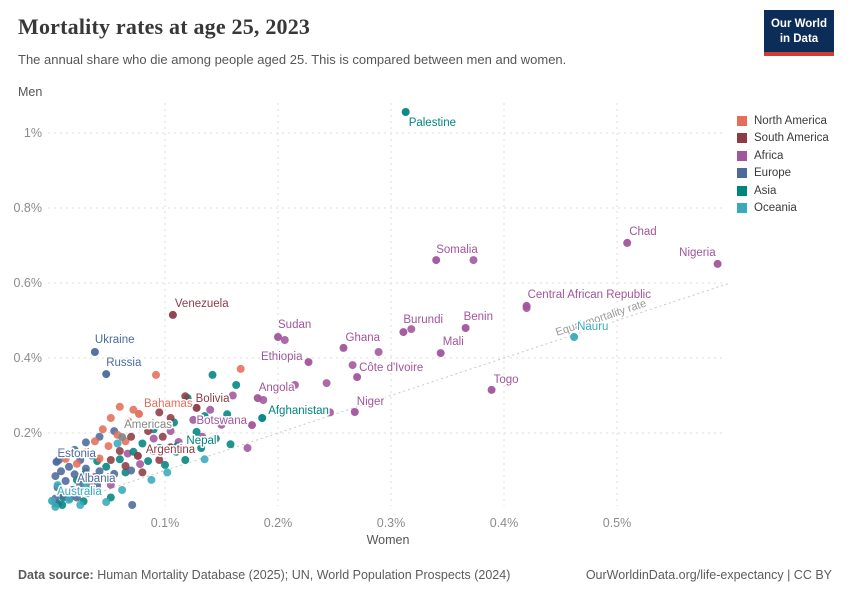  Describe the element at coordinates (491, 389) in the screenshot. I see `data-point-togo` at that location.